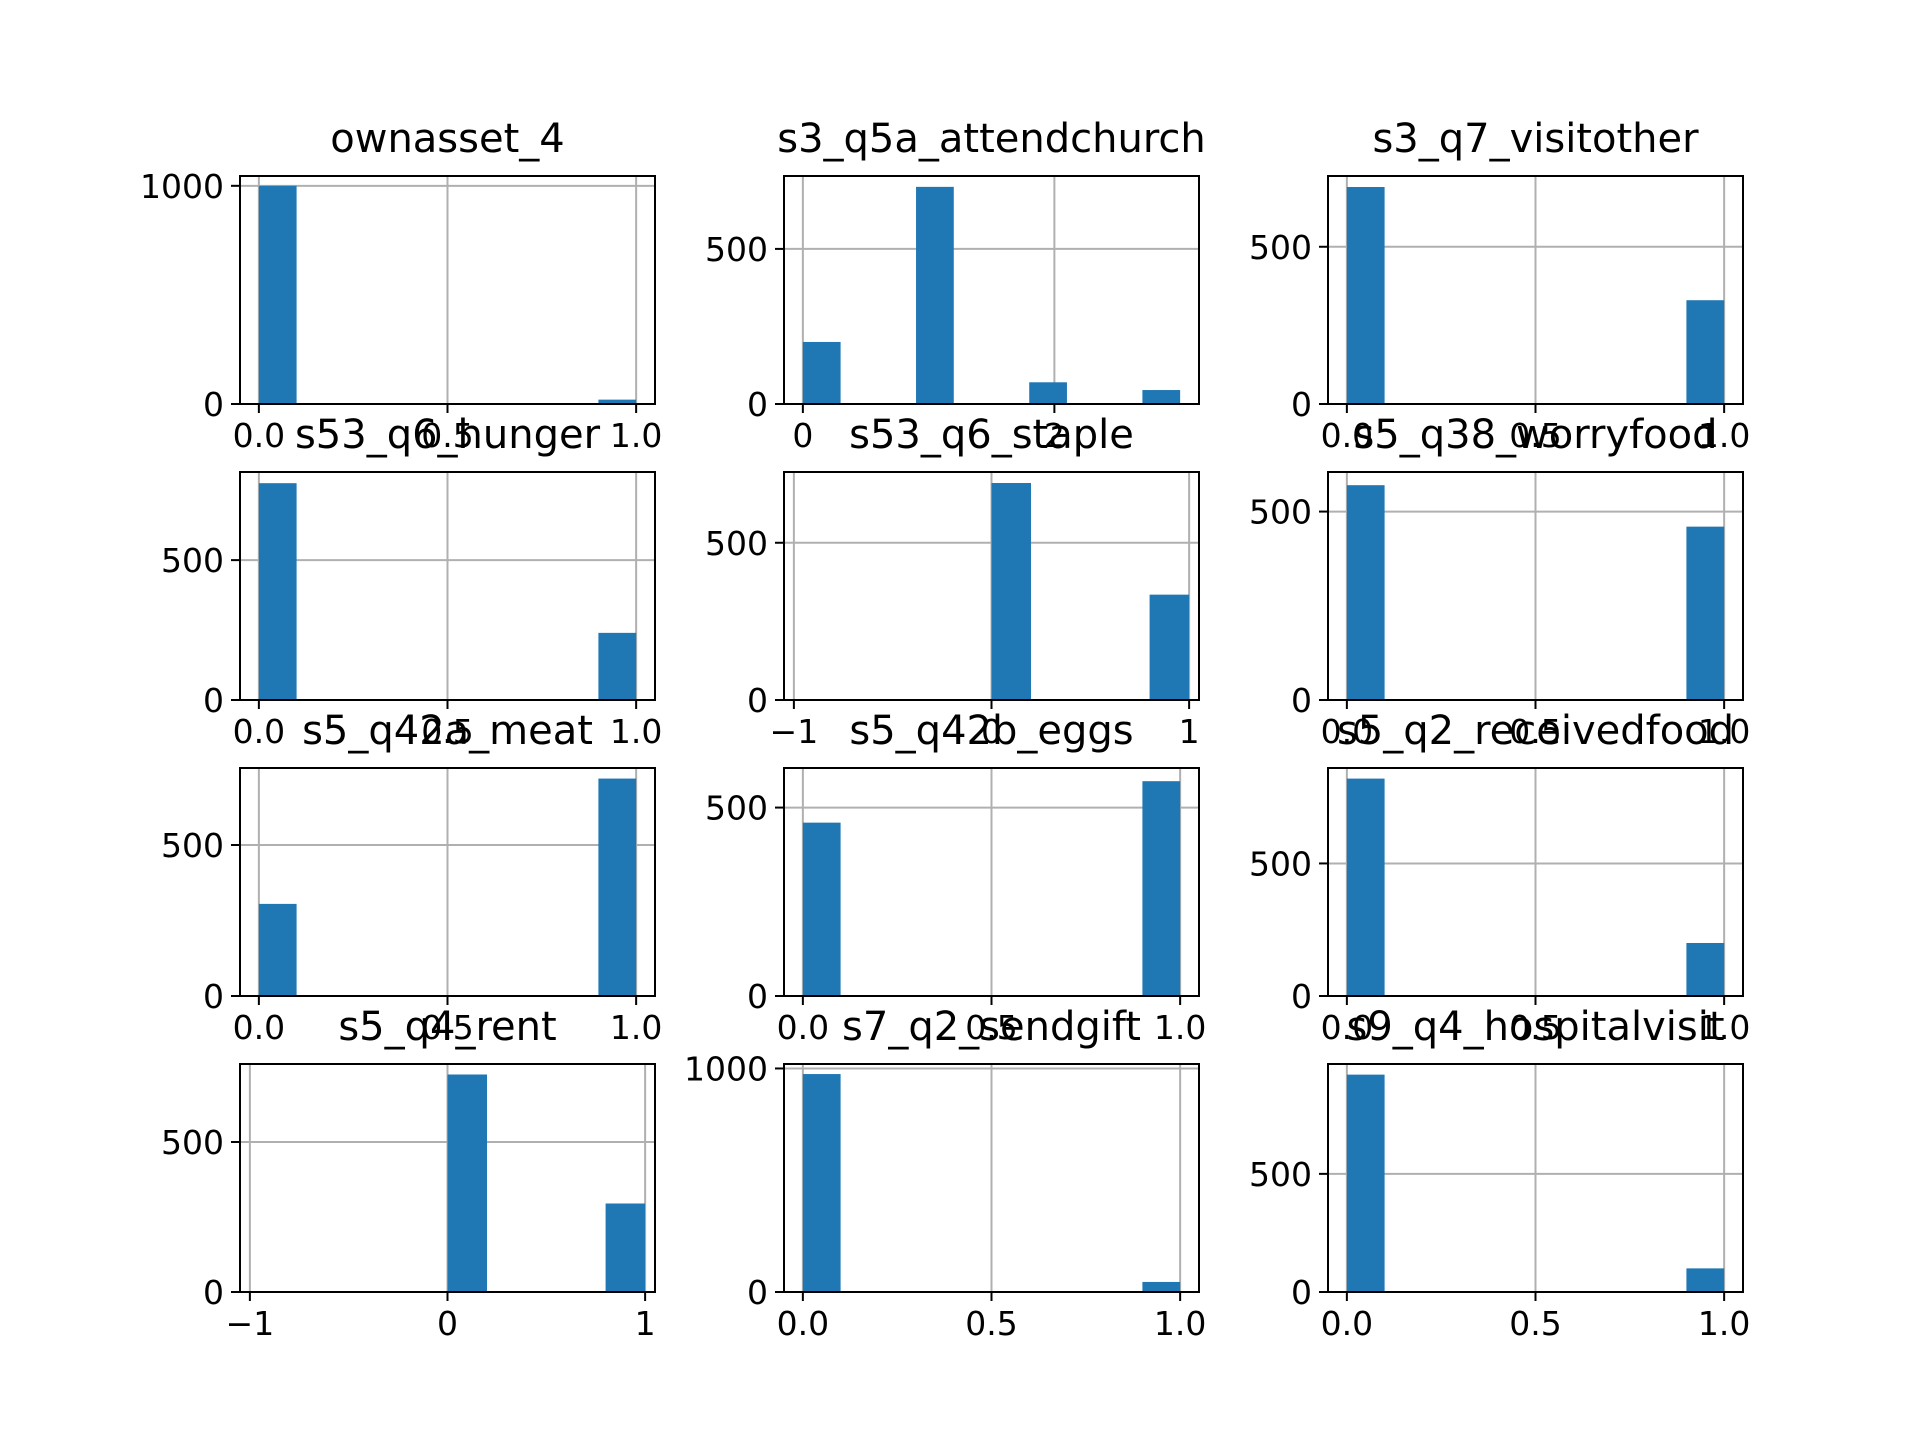 This screenshot has height=1440, width=1920. I want to click on subplot-3: 0.0 0.5 1.0 0 500 s3_q7_visitother, so click(1499, 285).